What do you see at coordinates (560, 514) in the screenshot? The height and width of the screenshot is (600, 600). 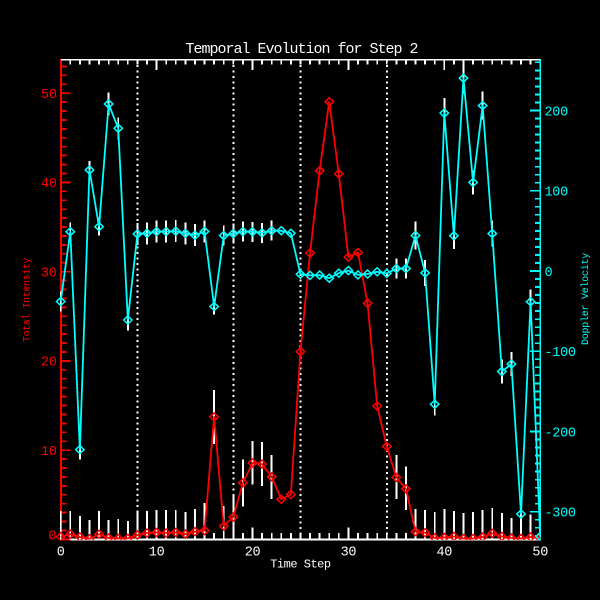 I see `svg-text: -300` at bounding box center [560, 514].